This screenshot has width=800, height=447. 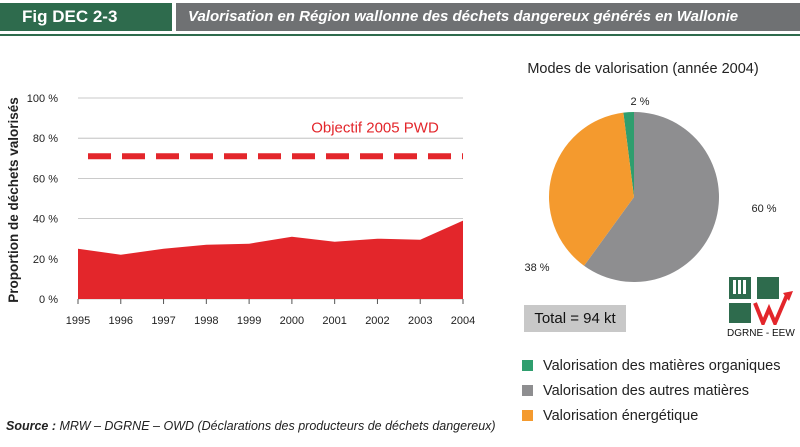 What do you see at coordinates (646, 390) in the screenshot?
I see `legend-label-other: Valorisation des autres matières` at bounding box center [646, 390].